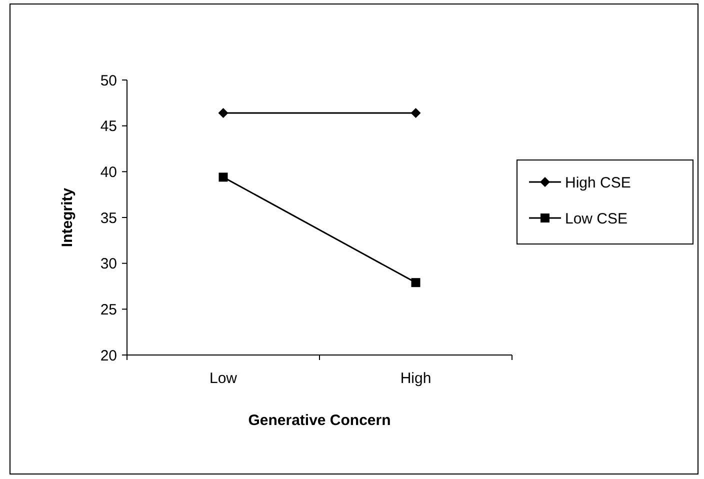 This screenshot has height=479, width=704. What do you see at coordinates (416, 378) in the screenshot?
I see `x-tick-label: High` at bounding box center [416, 378].